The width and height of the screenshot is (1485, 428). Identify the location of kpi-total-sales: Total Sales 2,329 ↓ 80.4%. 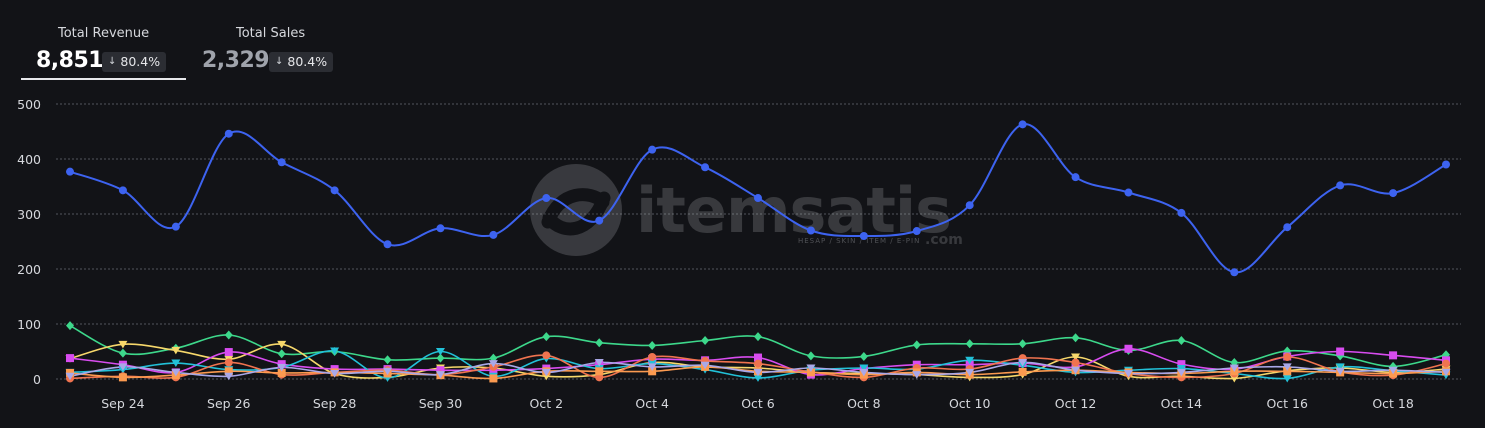
(276, 41).